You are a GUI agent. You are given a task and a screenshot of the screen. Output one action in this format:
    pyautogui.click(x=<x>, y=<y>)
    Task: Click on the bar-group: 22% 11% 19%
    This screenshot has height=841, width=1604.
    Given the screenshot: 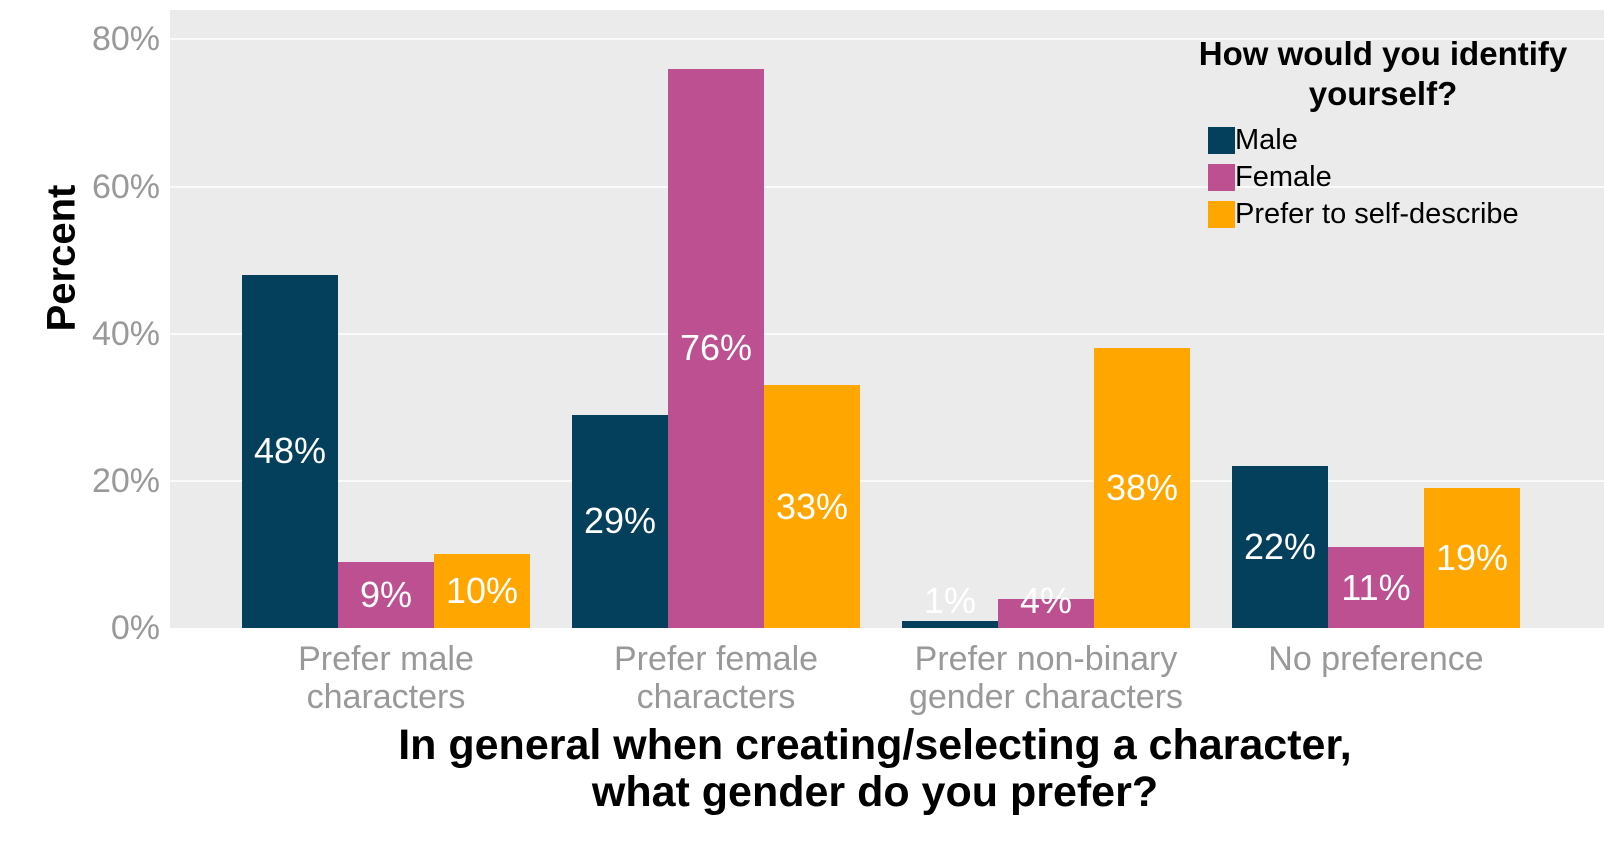 What is the action you would take?
    pyautogui.click(x=1376, y=319)
    